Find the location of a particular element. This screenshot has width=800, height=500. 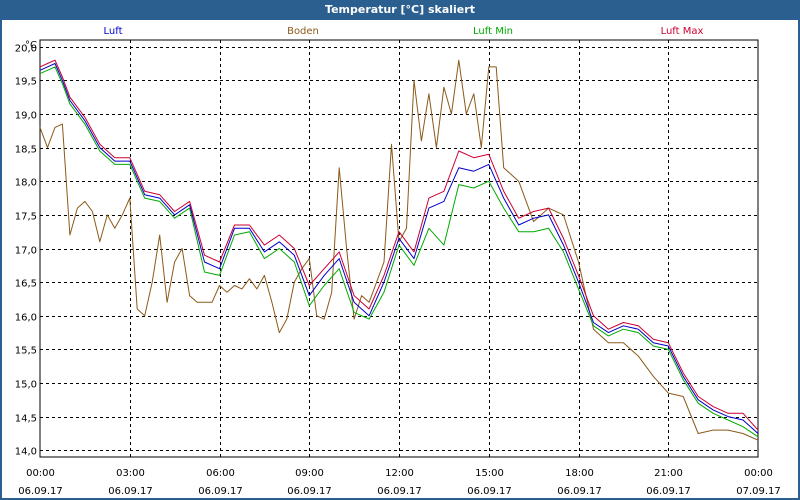

x-tick-time-label: 15:00 is located at coordinates (489, 473).